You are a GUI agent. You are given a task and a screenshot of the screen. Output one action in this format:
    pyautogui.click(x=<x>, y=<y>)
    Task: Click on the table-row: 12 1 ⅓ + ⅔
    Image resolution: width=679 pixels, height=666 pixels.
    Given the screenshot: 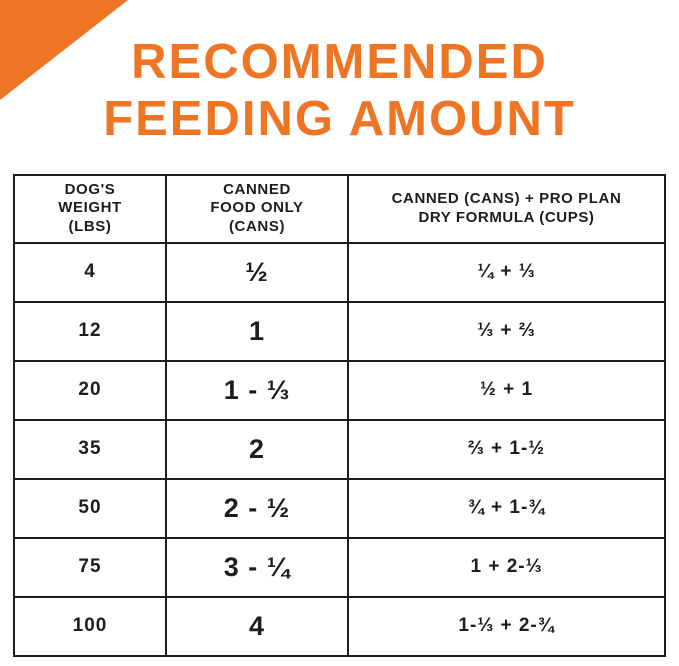 What is the action you would take?
    pyautogui.click(x=339, y=331)
    